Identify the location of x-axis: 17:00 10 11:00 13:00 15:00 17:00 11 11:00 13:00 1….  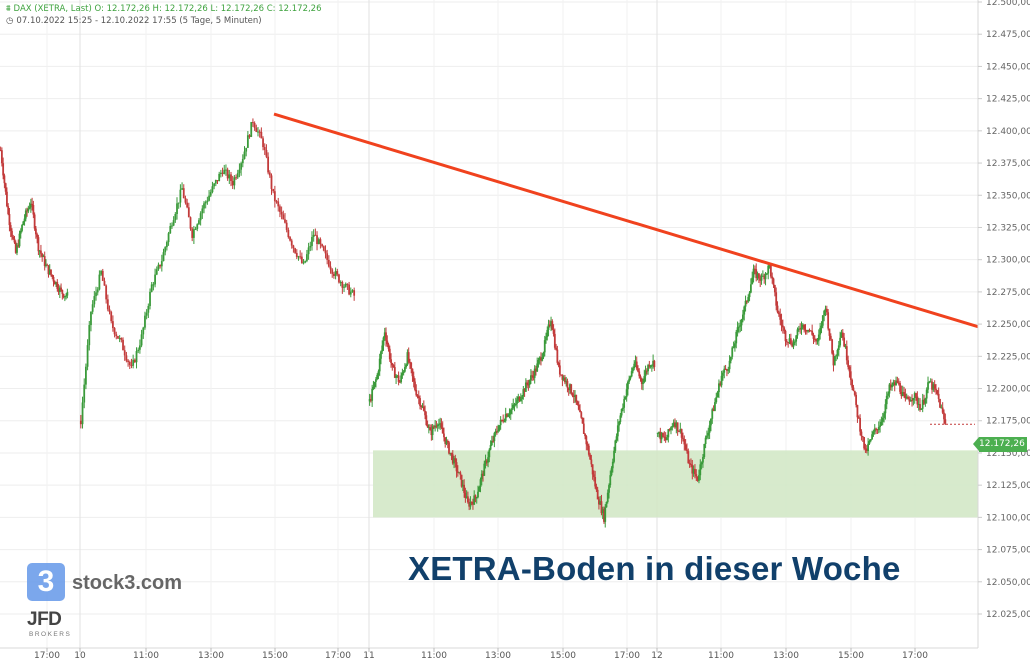
(481, 654).